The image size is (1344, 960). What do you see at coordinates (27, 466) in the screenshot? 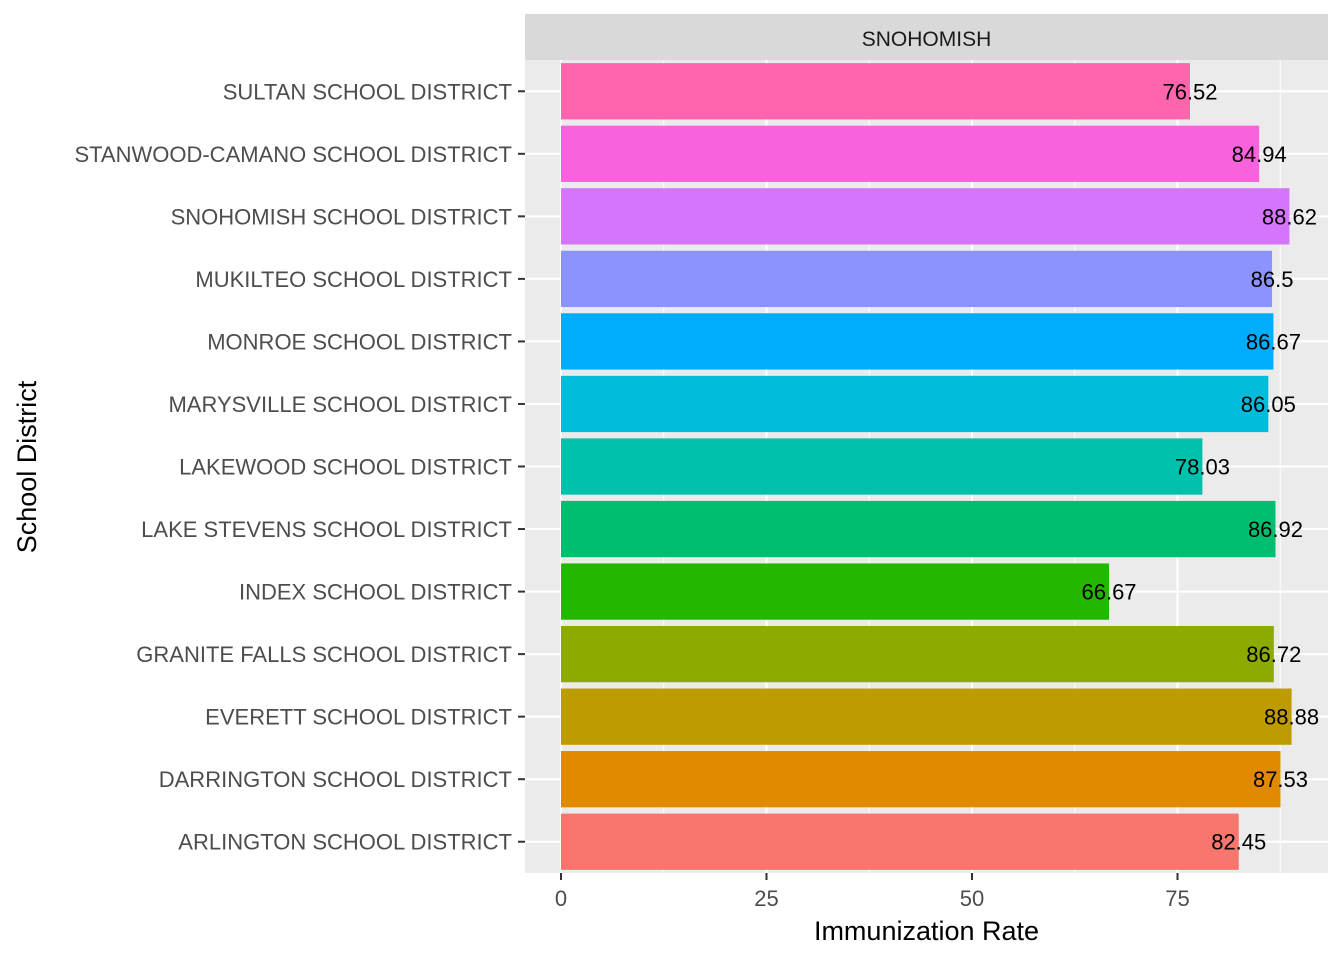
I see `y-axis-title: School District` at bounding box center [27, 466].